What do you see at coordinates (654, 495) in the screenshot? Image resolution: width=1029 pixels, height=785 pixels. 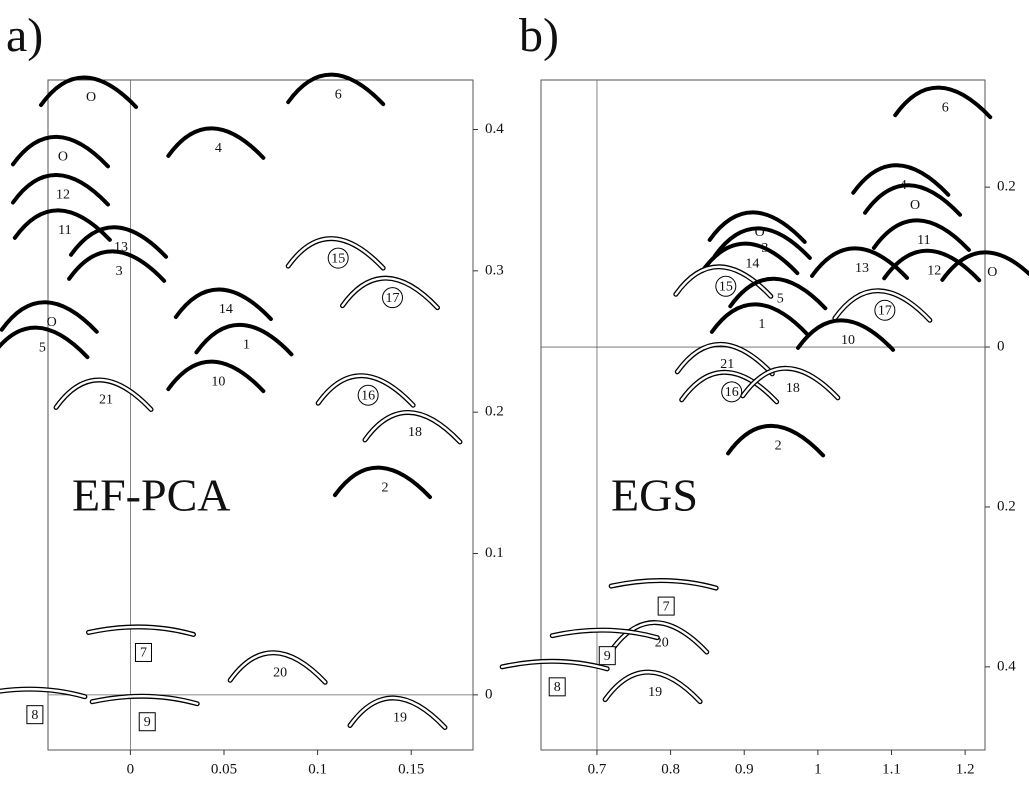 I see `annotation: EGS` at bounding box center [654, 495].